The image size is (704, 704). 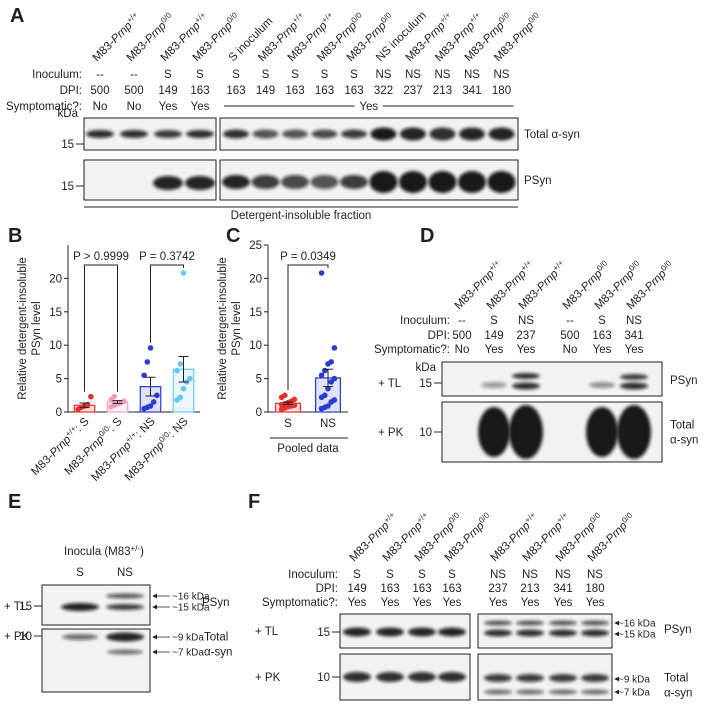 I want to click on row-value: 213, so click(x=529, y=589).